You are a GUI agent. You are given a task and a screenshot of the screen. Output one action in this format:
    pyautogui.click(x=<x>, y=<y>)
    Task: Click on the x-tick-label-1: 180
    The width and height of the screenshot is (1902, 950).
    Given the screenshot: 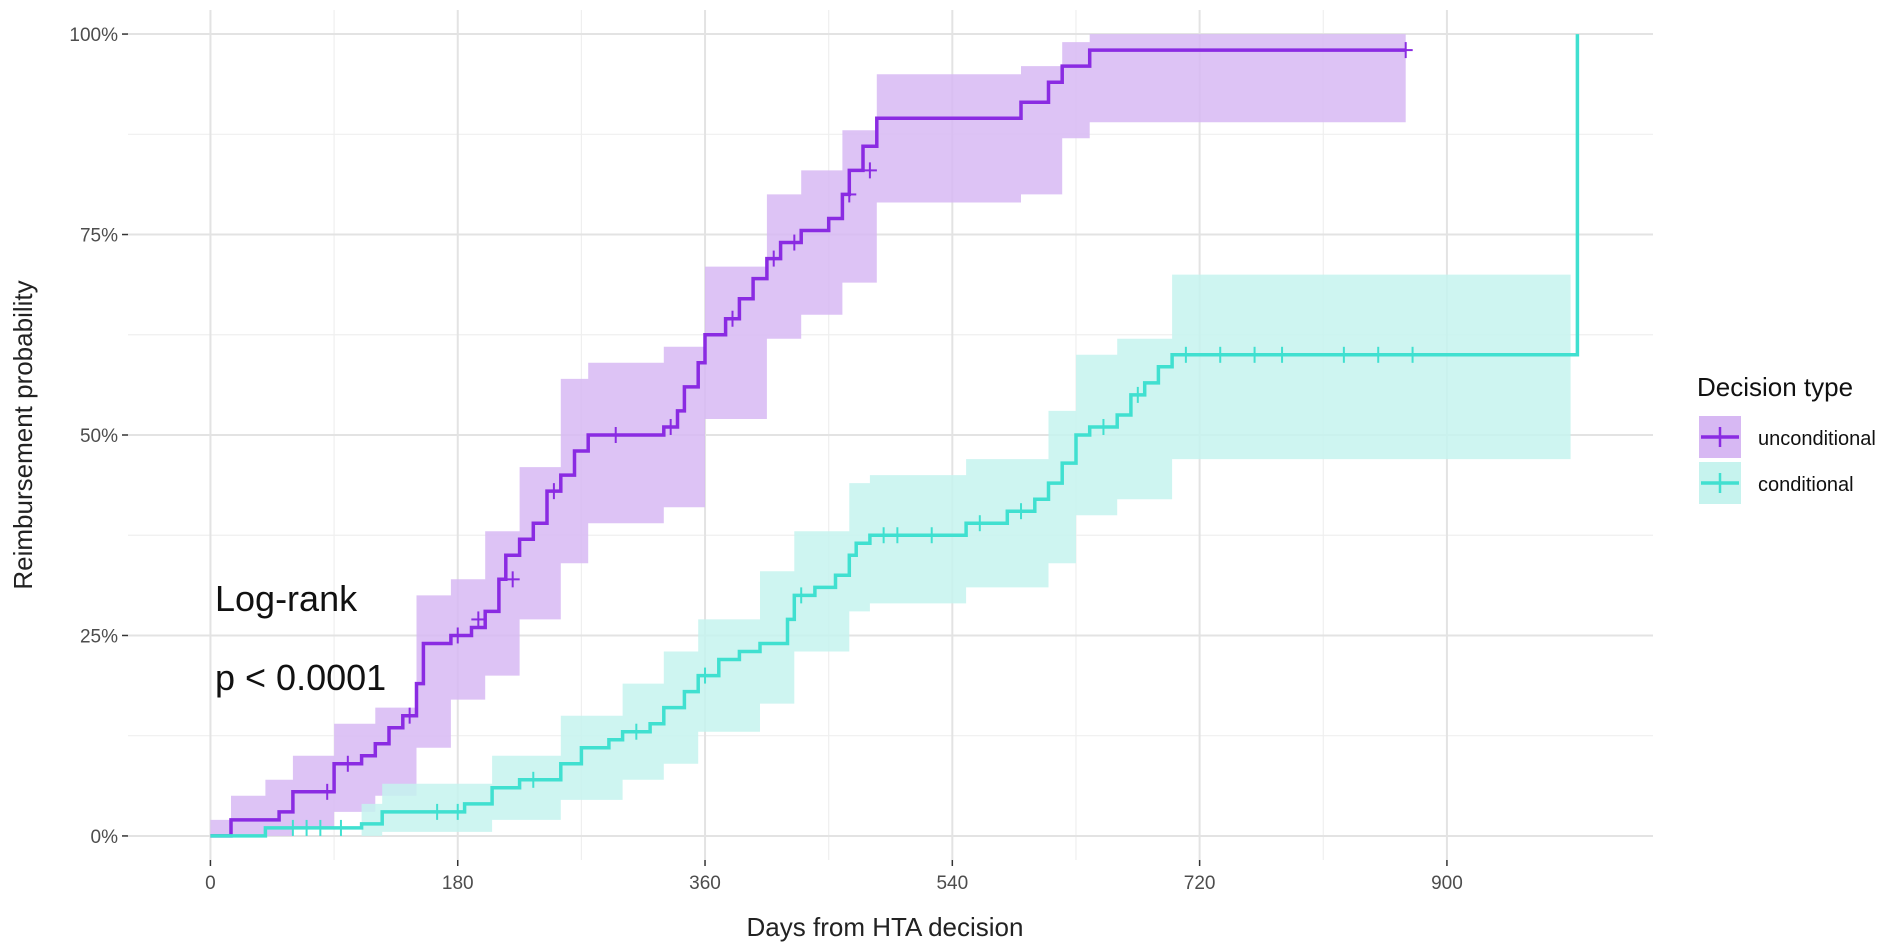 What is the action you would take?
    pyautogui.click(x=458, y=883)
    